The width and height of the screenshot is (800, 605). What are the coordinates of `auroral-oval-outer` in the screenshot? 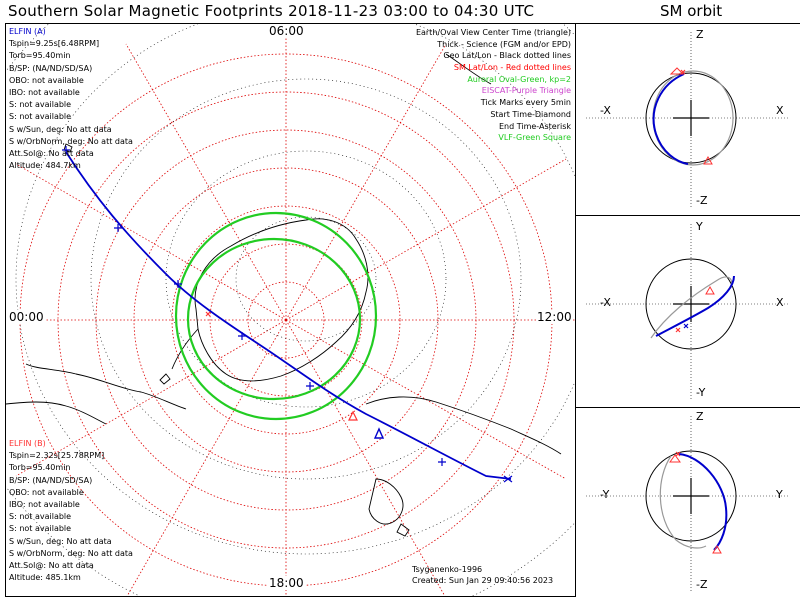 It's located at (276, 316).